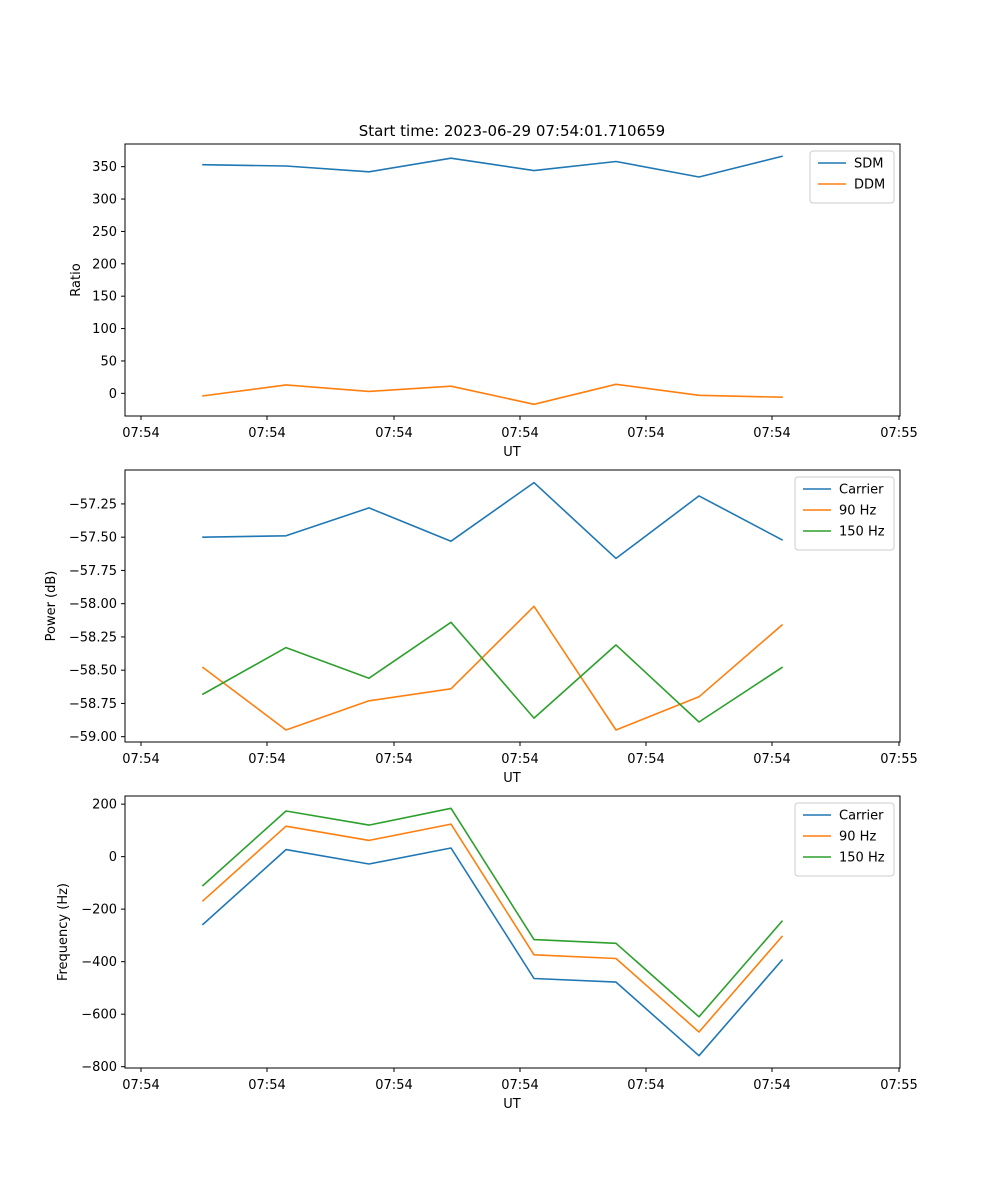  I want to click on y-tick-label: 50, so click(108, 361).